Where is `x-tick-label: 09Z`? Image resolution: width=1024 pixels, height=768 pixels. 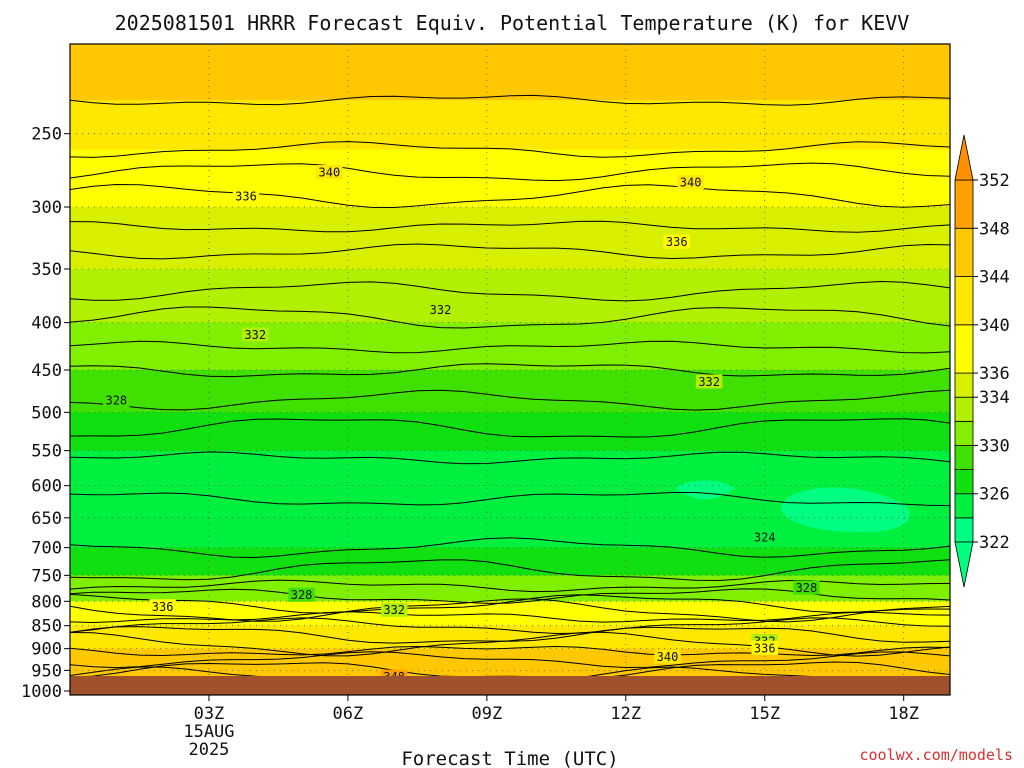 x-tick-label: 09Z is located at coordinates (486, 714).